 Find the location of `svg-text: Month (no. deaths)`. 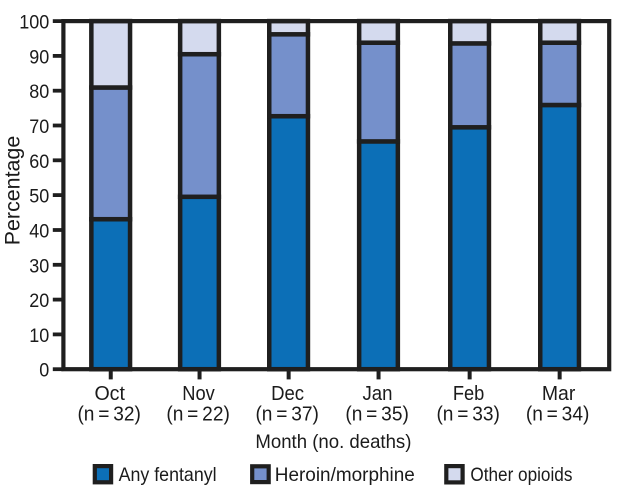

svg-text: Month (no. deaths) is located at coordinates (333, 442).